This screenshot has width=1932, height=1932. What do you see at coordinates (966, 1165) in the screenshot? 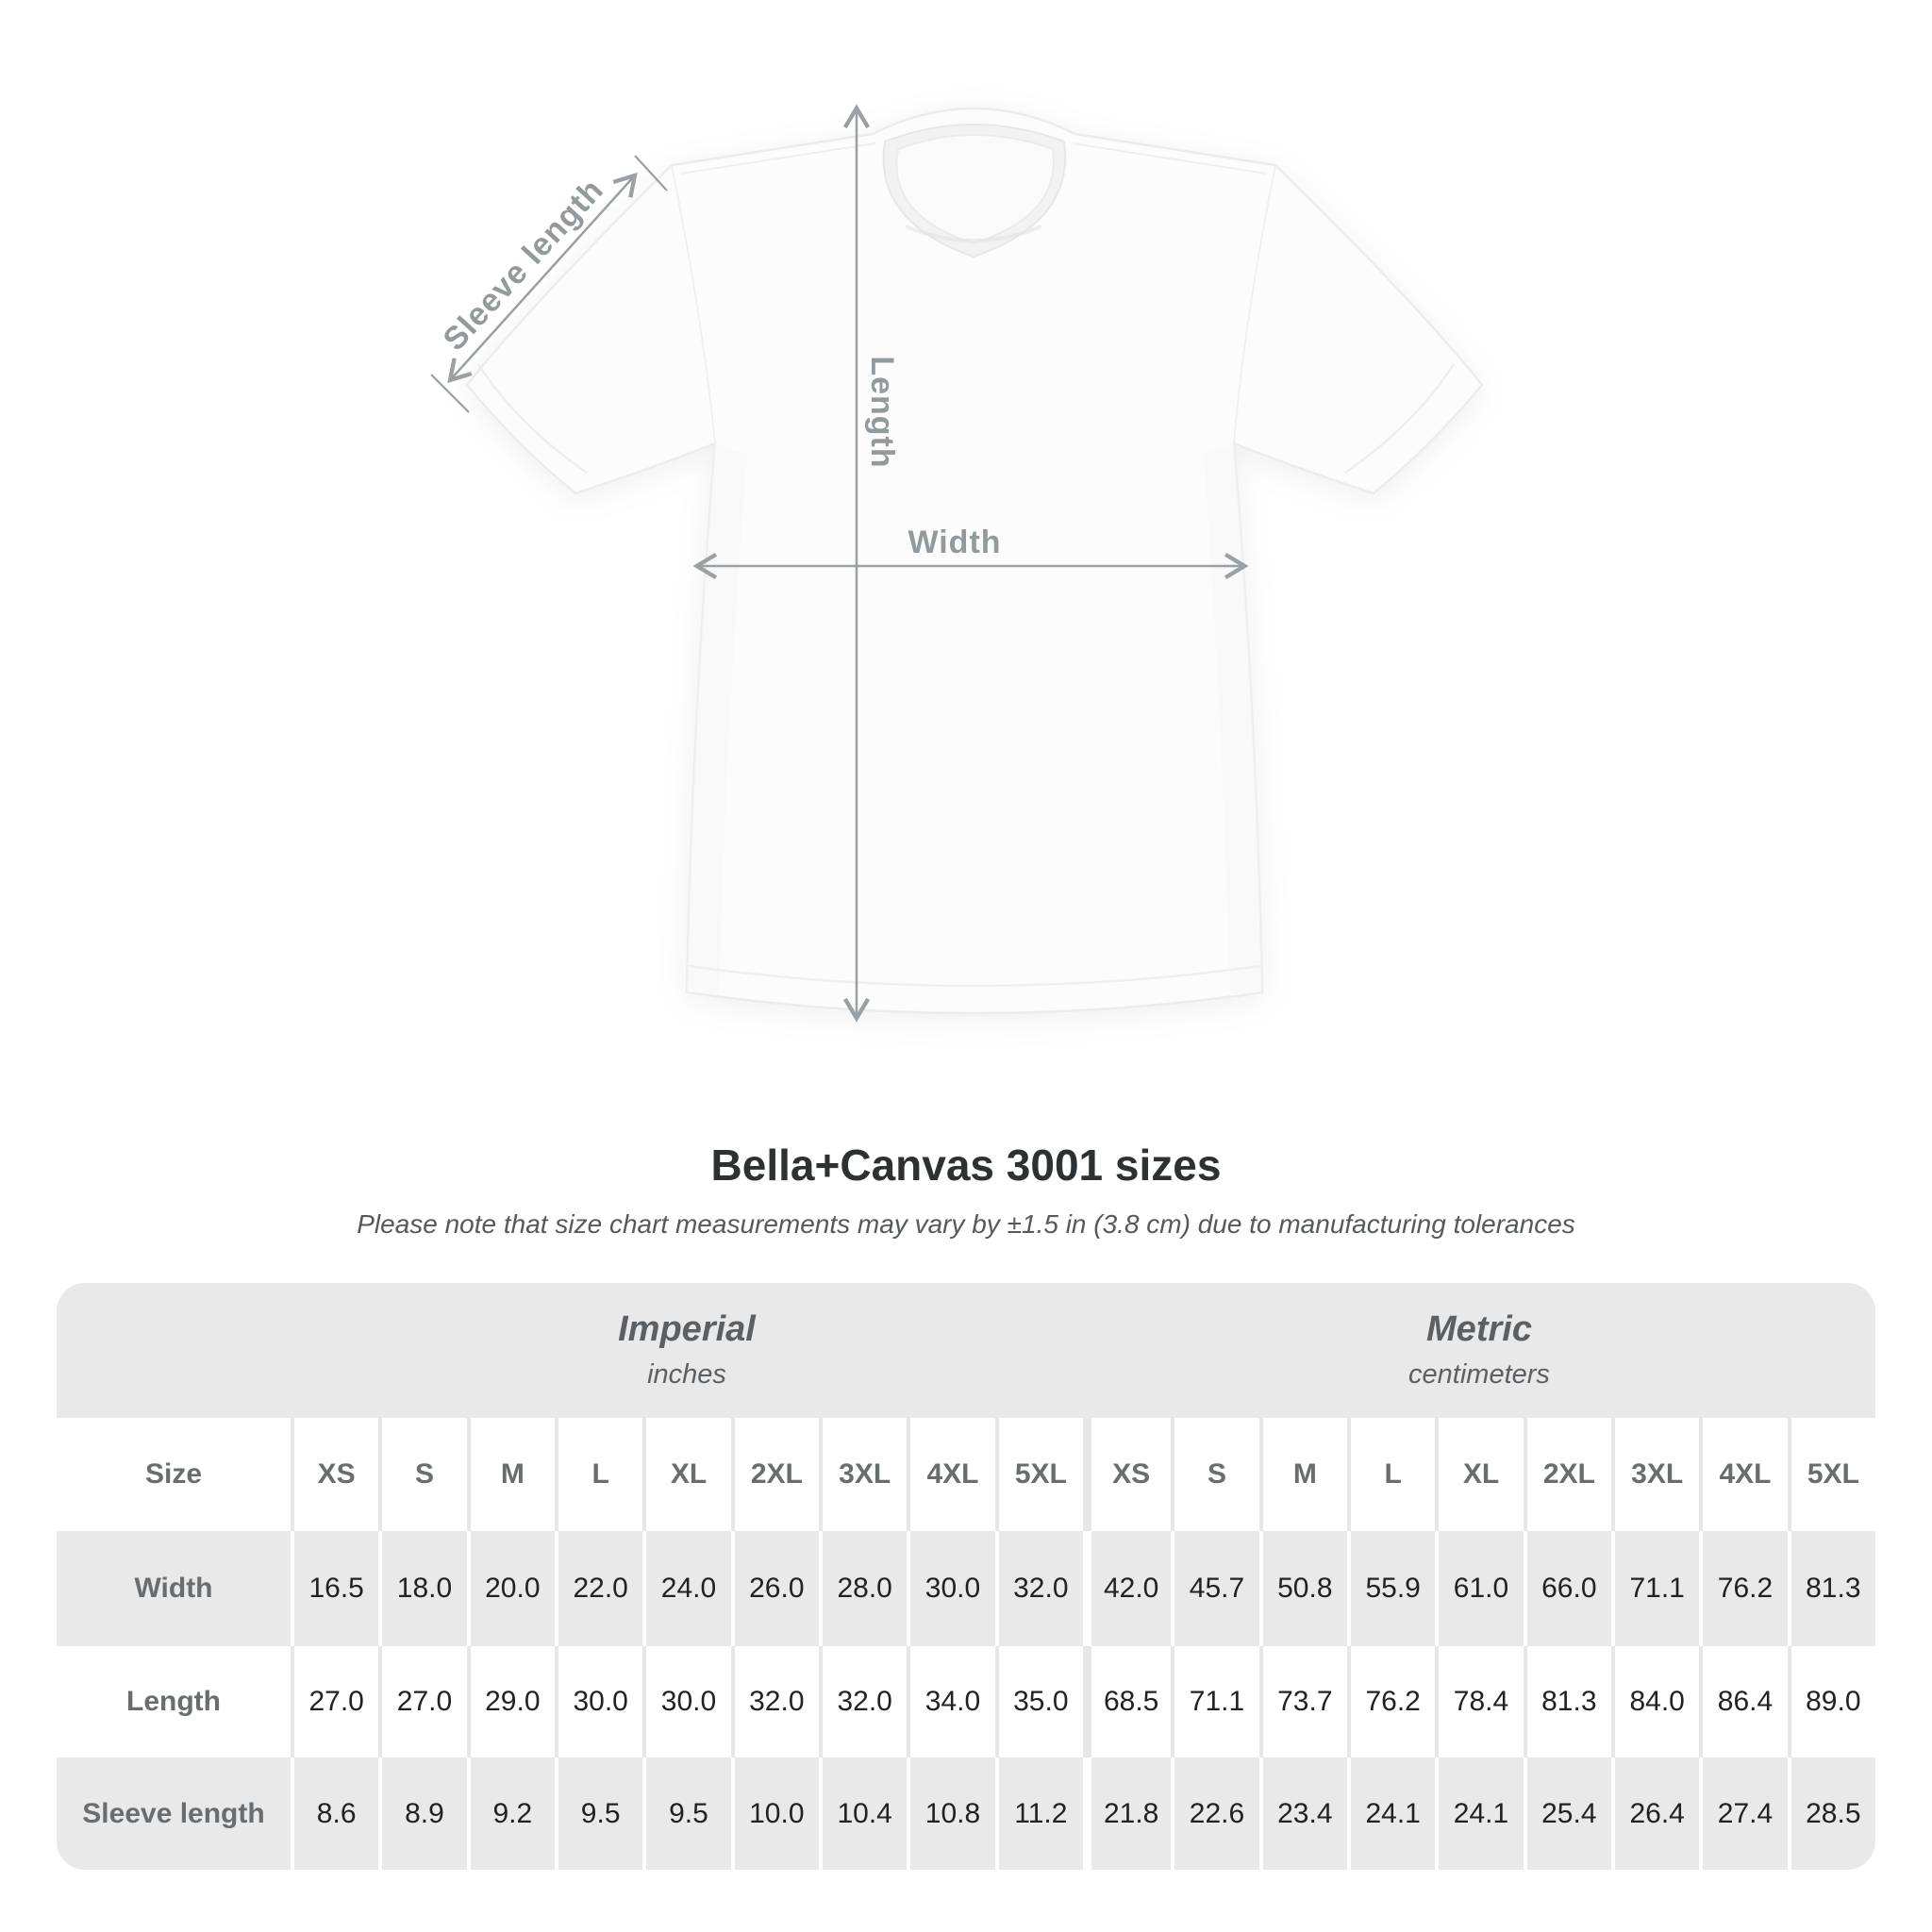
I see `page-title: Bella+Canvas 3001 sizes` at bounding box center [966, 1165].